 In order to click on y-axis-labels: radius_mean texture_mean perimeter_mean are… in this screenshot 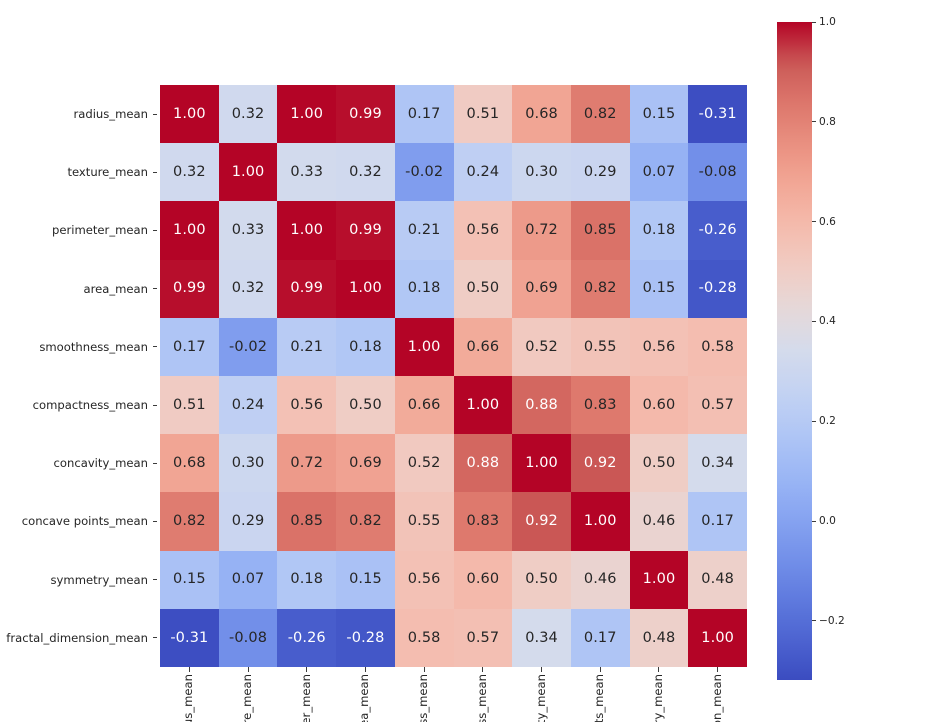, I will do `click(76, 376)`.